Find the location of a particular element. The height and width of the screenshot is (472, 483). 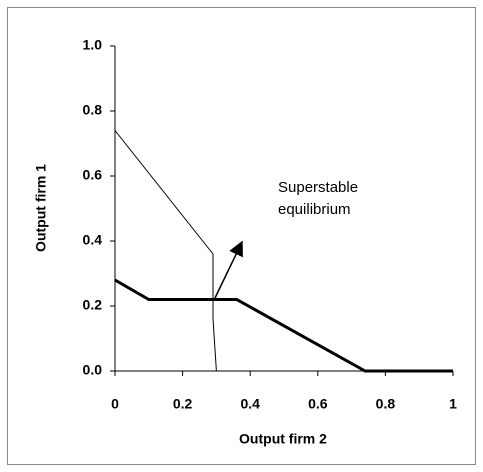

arrow is located at coordinates (228, 269).